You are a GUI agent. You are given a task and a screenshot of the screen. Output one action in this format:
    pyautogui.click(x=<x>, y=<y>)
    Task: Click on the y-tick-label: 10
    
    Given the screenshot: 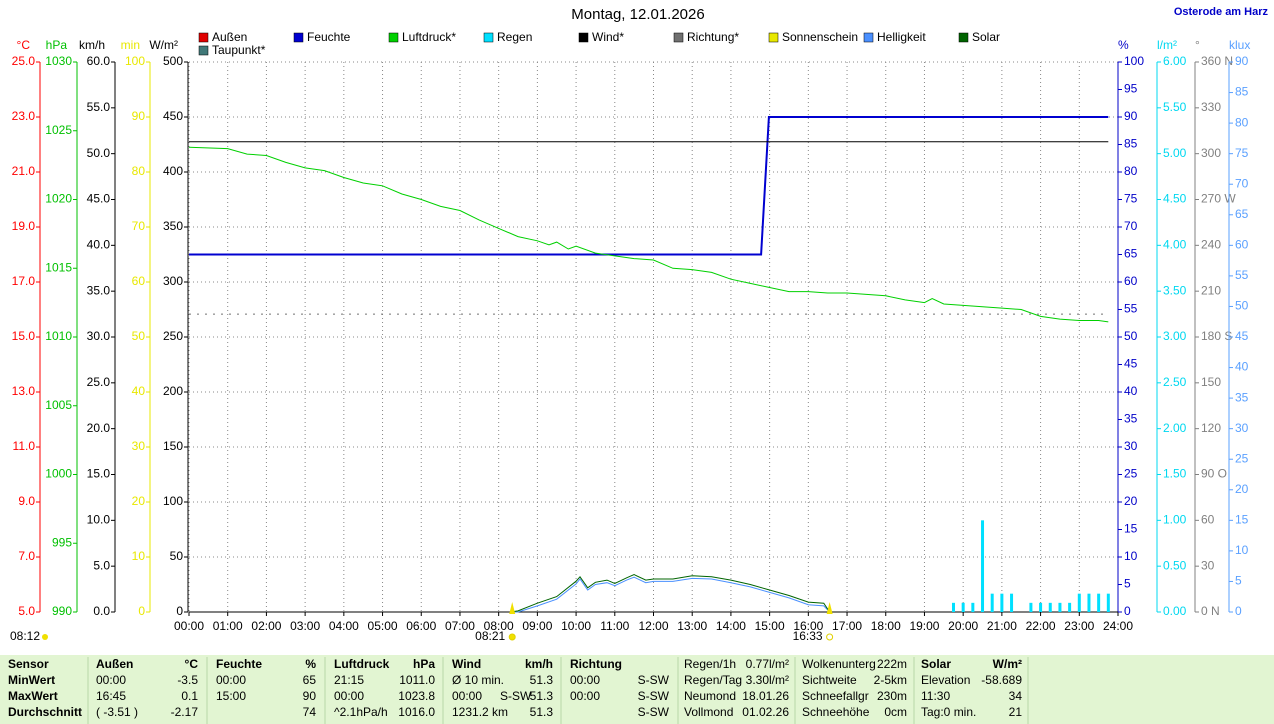 What is the action you would take?
    pyautogui.click(x=1131, y=556)
    